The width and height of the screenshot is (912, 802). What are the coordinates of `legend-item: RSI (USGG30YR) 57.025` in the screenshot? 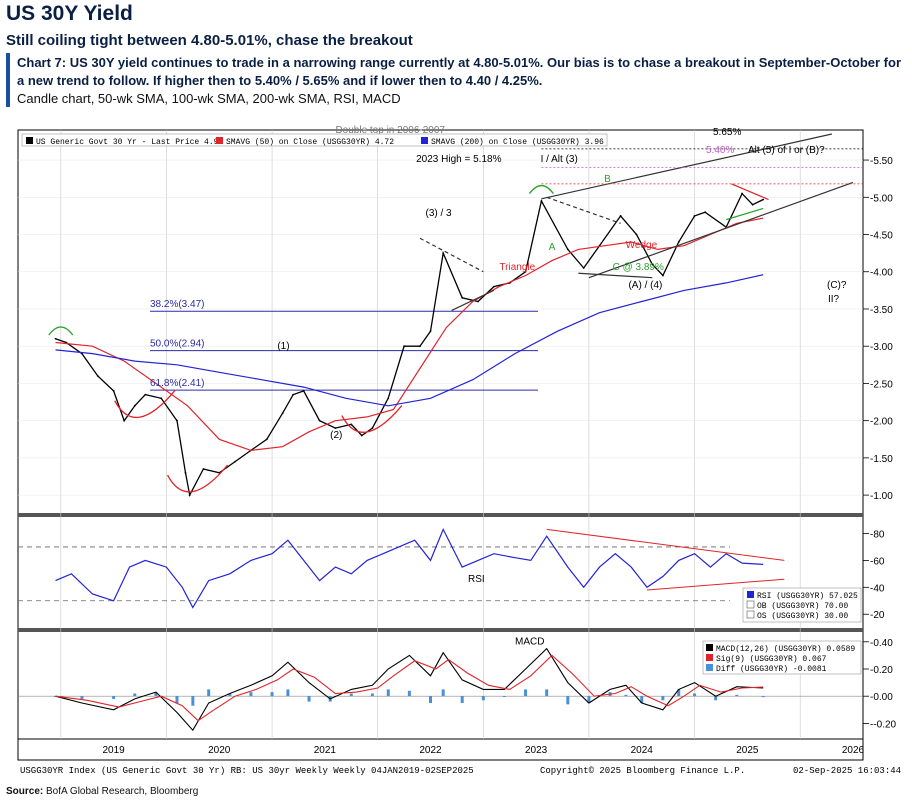 It's located at (807, 596).